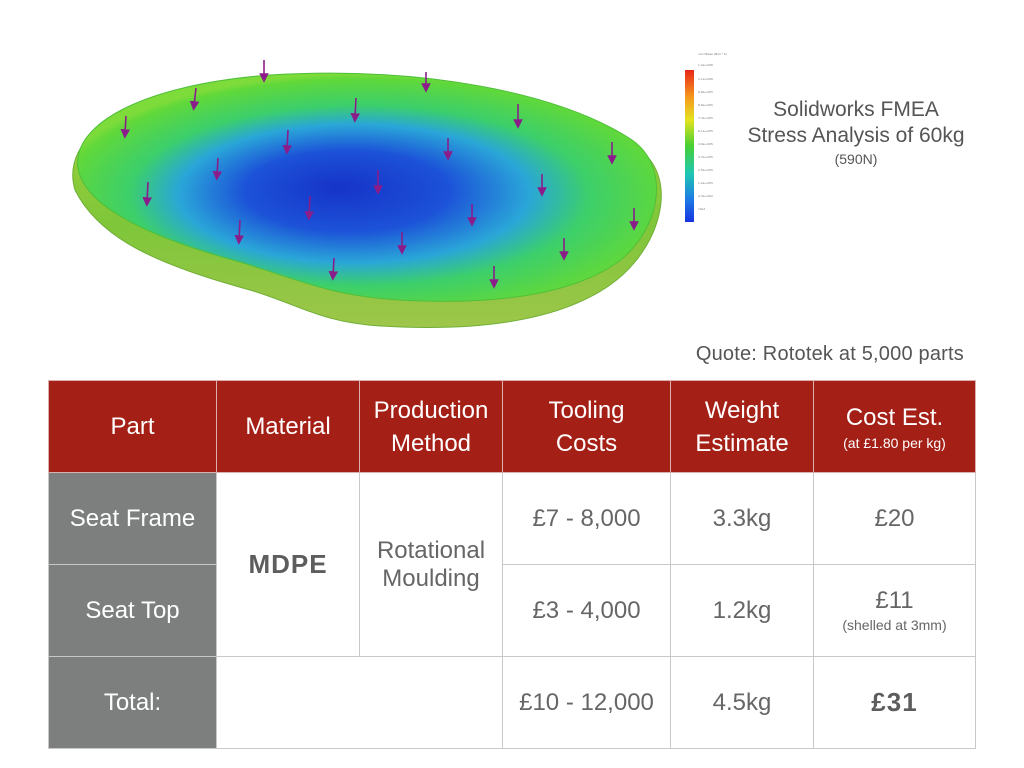  Describe the element at coordinates (586, 443) in the screenshot. I see `header-tooling-line-2: Costs` at that location.